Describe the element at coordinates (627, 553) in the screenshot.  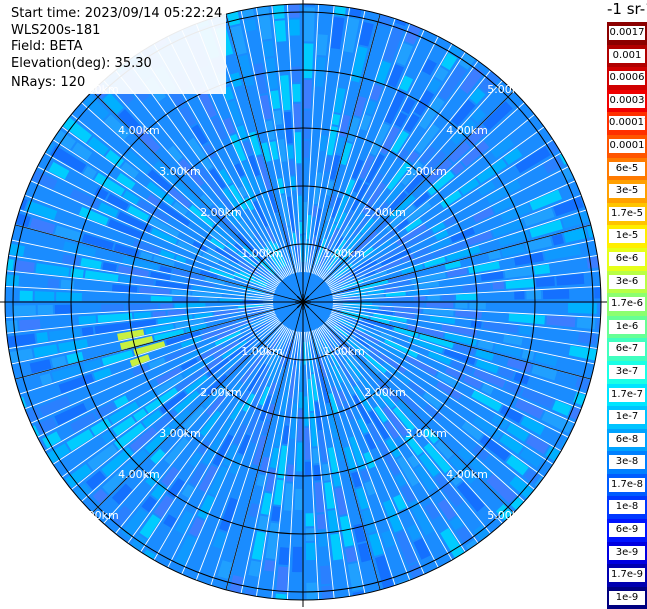
I see `colorbar-level: 3e-9` at that location.